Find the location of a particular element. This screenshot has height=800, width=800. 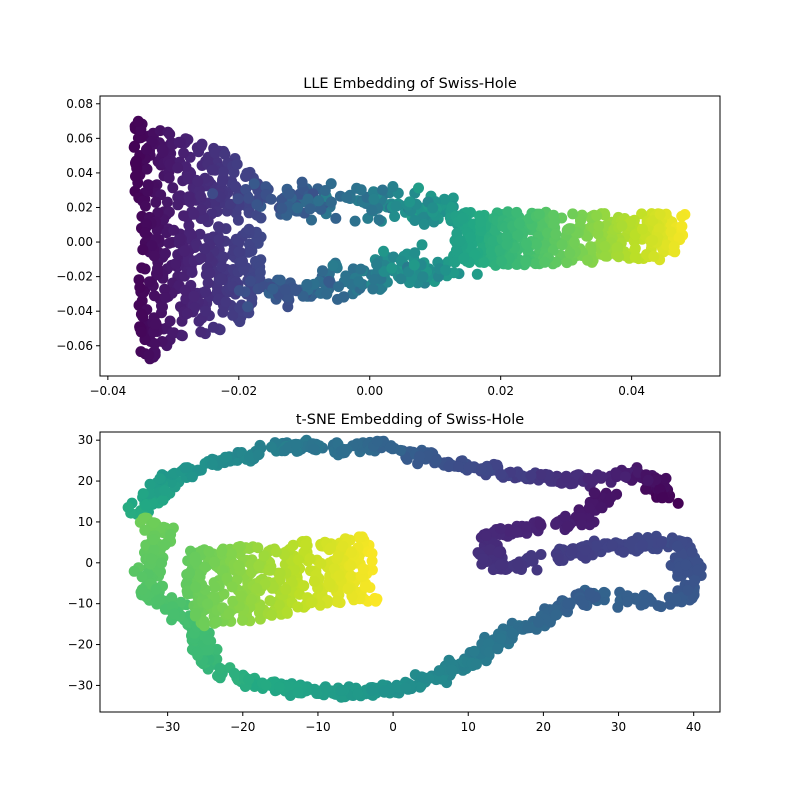

y-tick-label: 0.00 is located at coordinates (79, 242).